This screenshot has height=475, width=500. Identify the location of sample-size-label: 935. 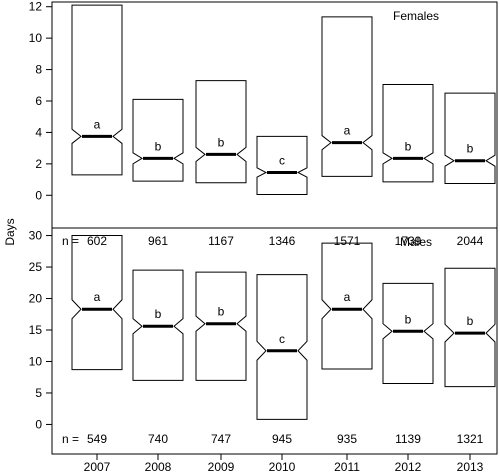
(347, 439).